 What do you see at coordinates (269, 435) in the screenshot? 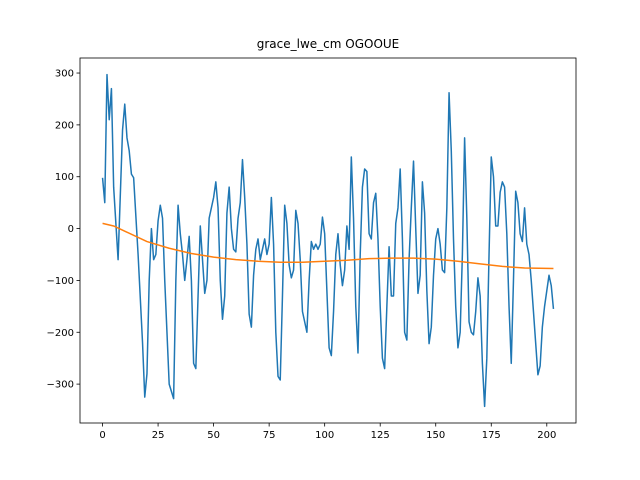
I see `x-tick-label: 75` at bounding box center [269, 435].